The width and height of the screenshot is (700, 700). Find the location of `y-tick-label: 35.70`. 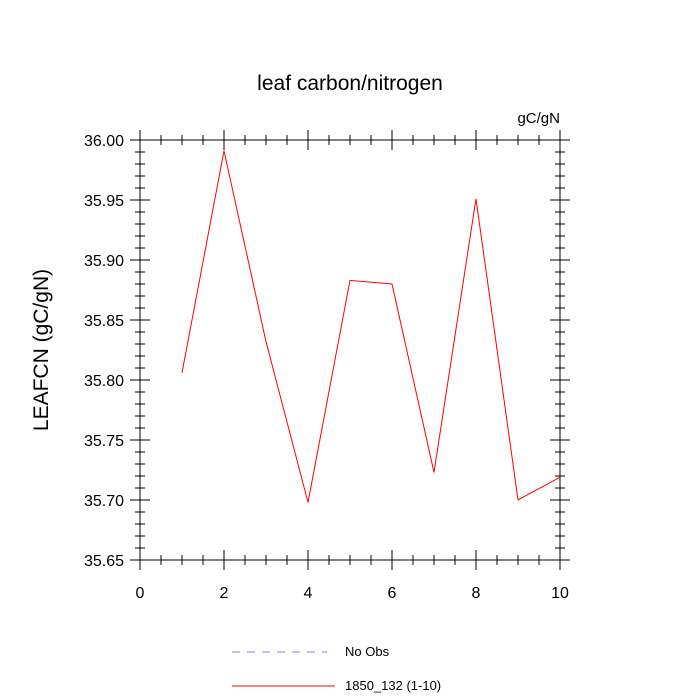

y-tick-label: 35.70 is located at coordinates (104, 501).